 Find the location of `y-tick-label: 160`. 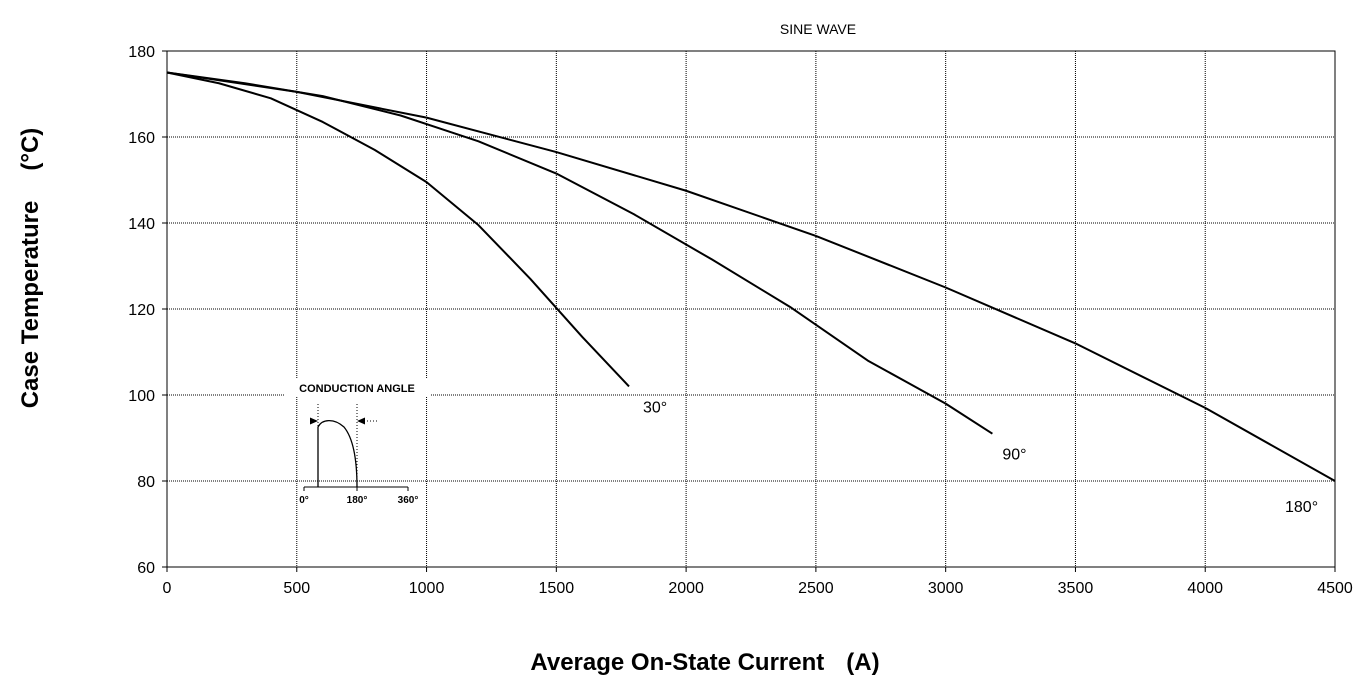

y-tick-label: 160 is located at coordinates (141, 138).